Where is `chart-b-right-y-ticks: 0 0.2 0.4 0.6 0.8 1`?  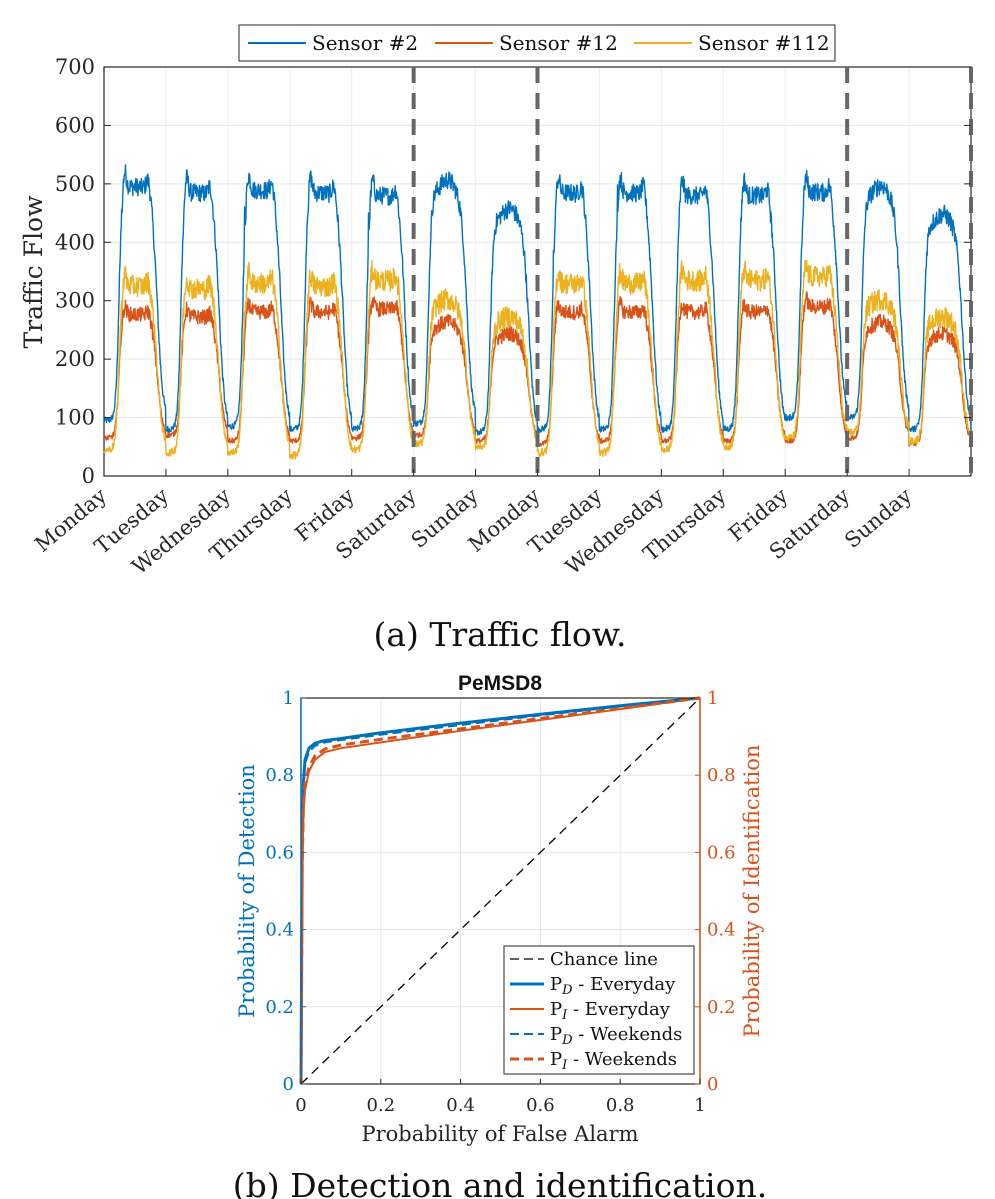
chart-b-right-y-ticks: 0 0.2 0.4 0.6 0.8 1 is located at coordinates (715, 891).